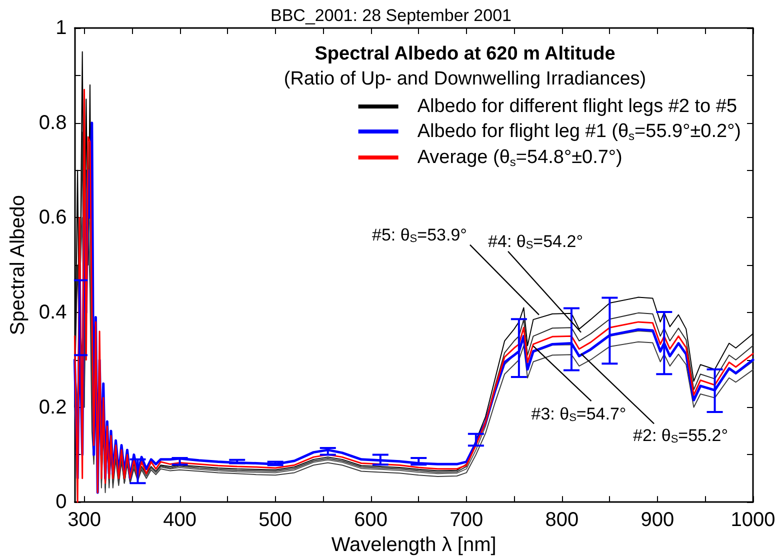 The image size is (782, 560). I want to click on x-axis-title: Wavelength λ [nm], so click(413, 545).